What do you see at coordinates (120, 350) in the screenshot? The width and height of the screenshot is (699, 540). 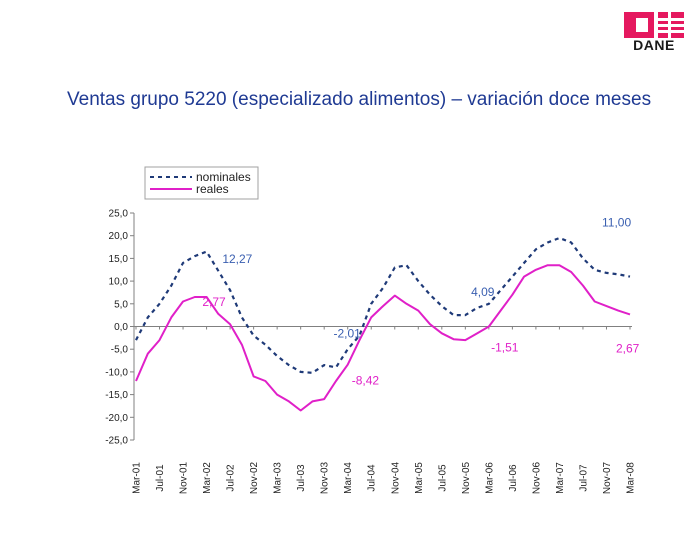 I see `y-tick-label: -5,0` at bounding box center [120, 350].